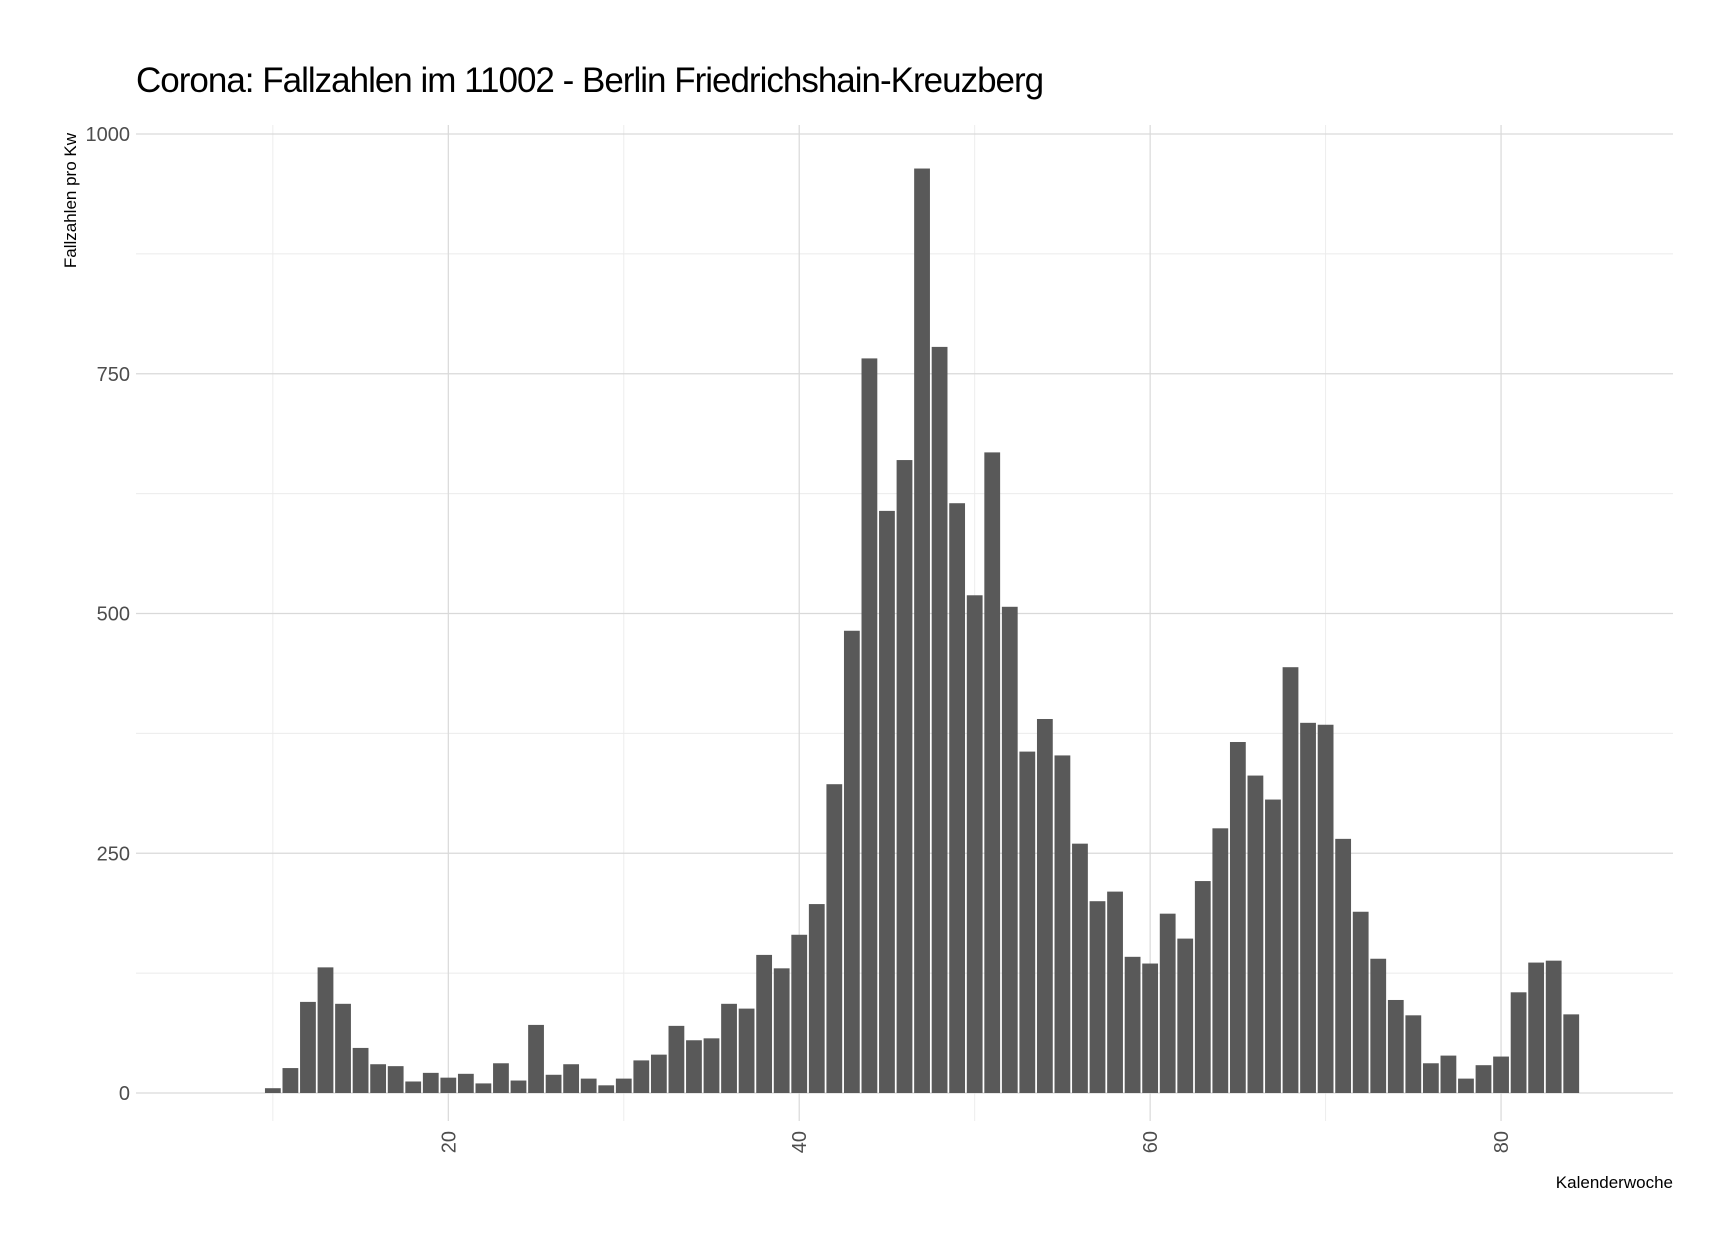 The height and width of the screenshot is (1240, 1718). What do you see at coordinates (449, 1142) in the screenshot?
I see `x-tick-label: 20` at bounding box center [449, 1142].